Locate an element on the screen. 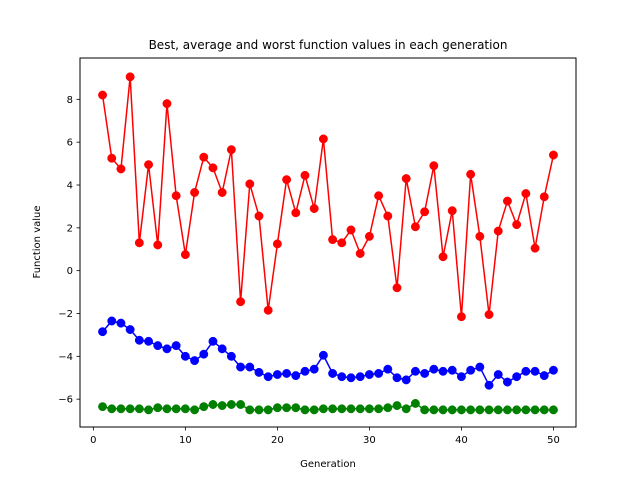 This screenshot has height=480, width=640. x-axis-label: Generation is located at coordinates (328, 464).